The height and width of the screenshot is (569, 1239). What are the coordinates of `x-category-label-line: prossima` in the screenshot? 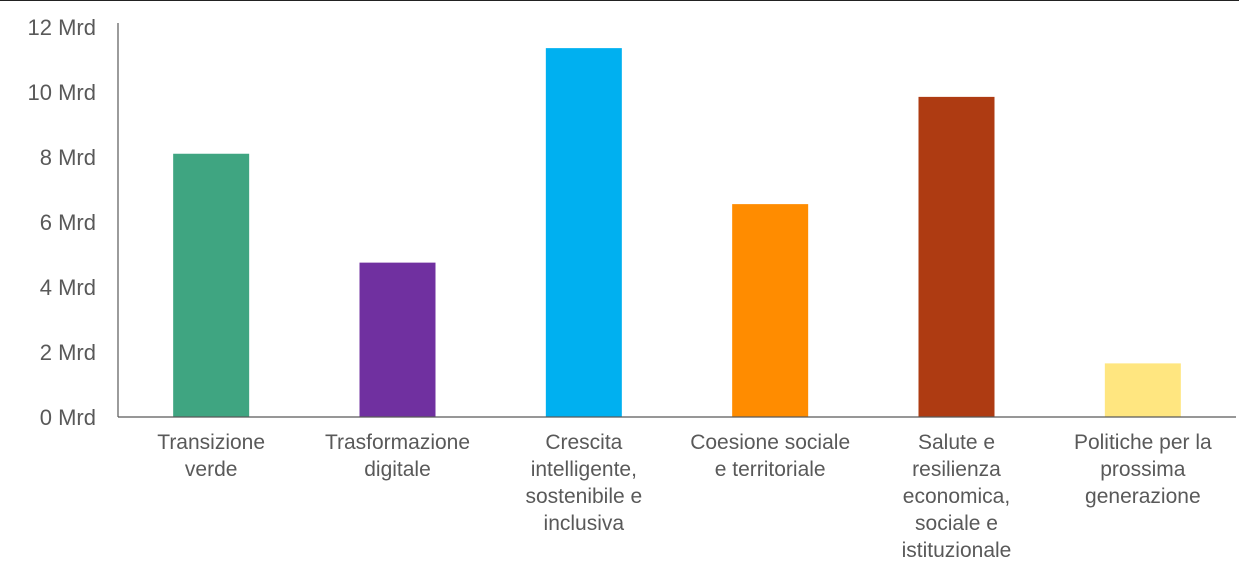 It's located at (1143, 469).